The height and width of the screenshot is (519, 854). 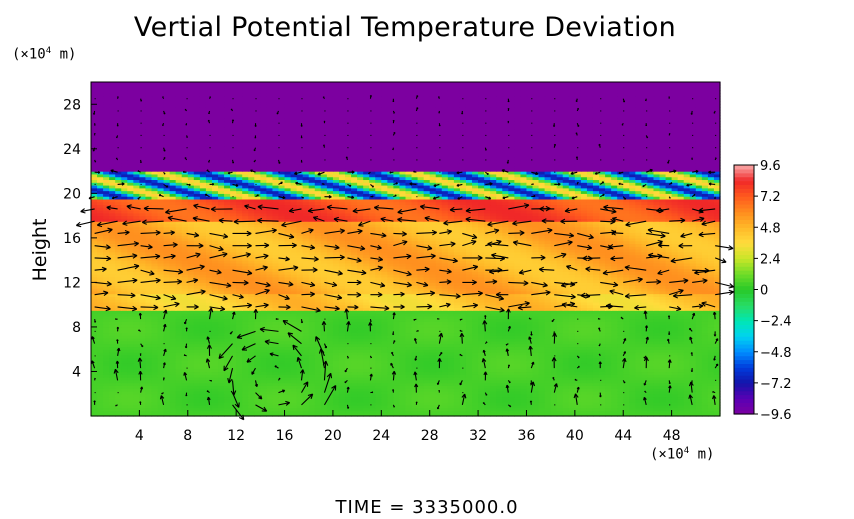 What do you see at coordinates (672, 436) in the screenshot?
I see `x-tick-label-11: 48` at bounding box center [672, 436].